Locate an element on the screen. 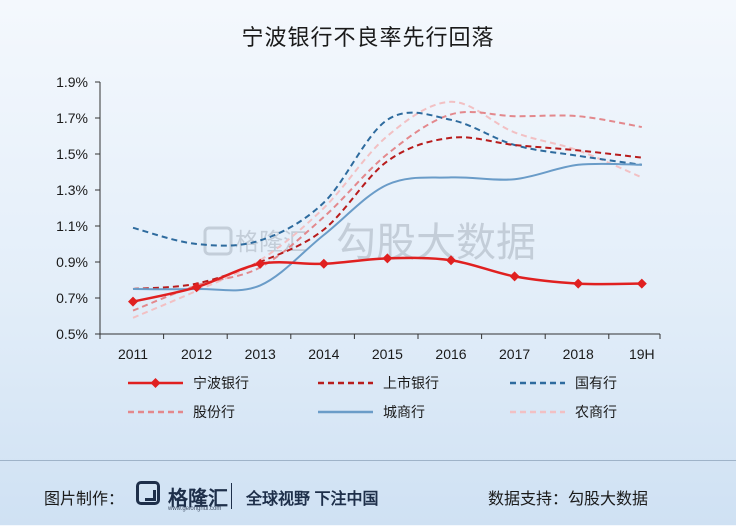  footer-slogan: 全球视野 下注中国 is located at coordinates (312, 499).